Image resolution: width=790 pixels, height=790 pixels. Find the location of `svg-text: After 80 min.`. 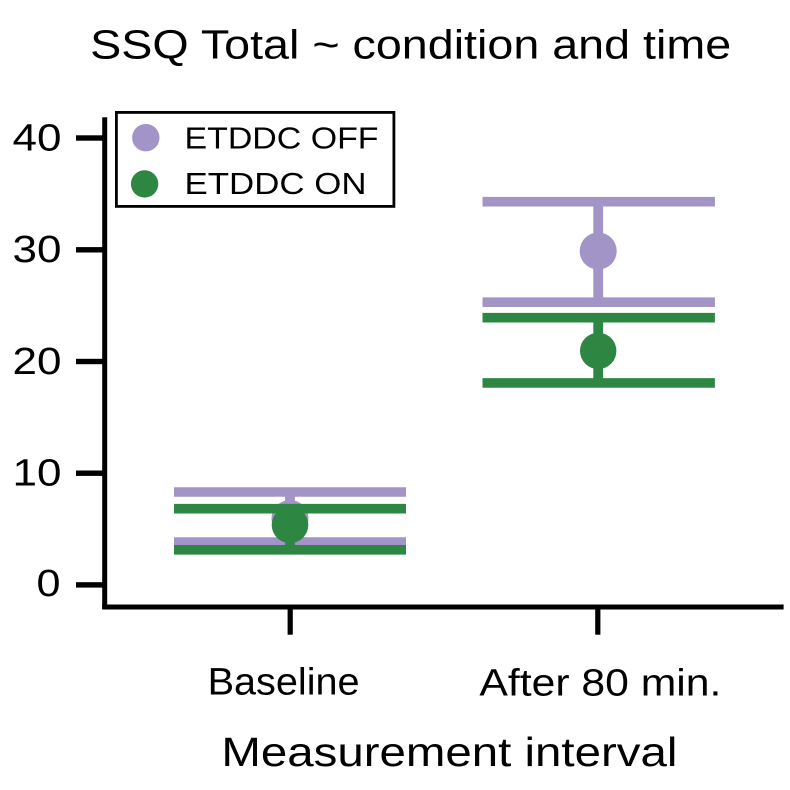

svg-text: After 80 min. is located at coordinates (600, 684).